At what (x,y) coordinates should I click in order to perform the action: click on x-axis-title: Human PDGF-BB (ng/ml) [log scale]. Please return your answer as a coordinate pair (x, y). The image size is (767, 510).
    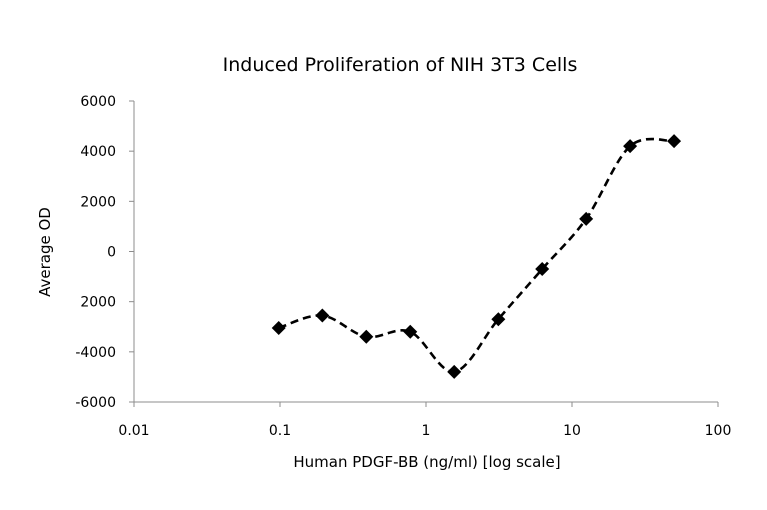
    Looking at the image, I should click on (426, 462).